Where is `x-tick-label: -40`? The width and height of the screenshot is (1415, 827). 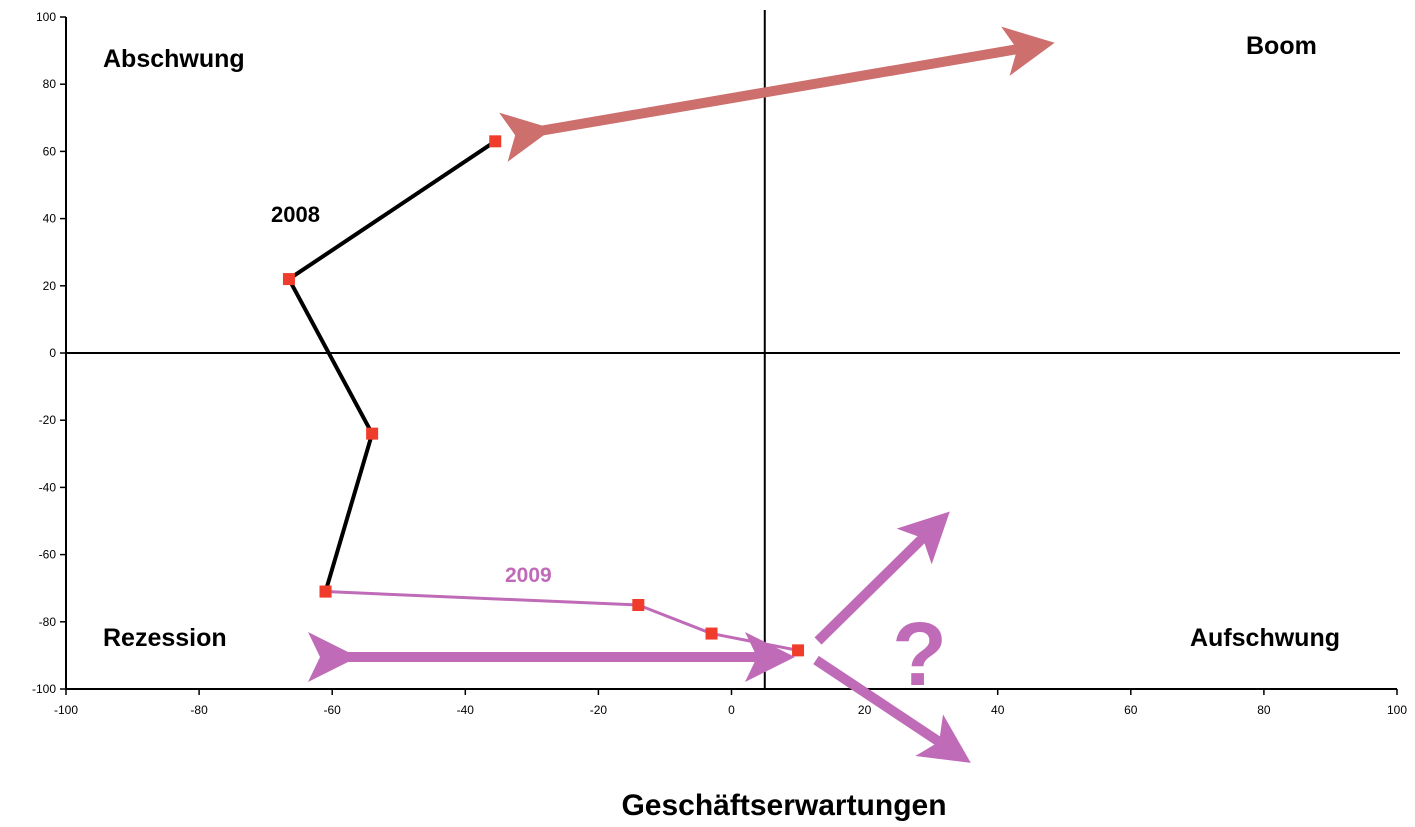 x-tick-label: -40 is located at coordinates (466, 710).